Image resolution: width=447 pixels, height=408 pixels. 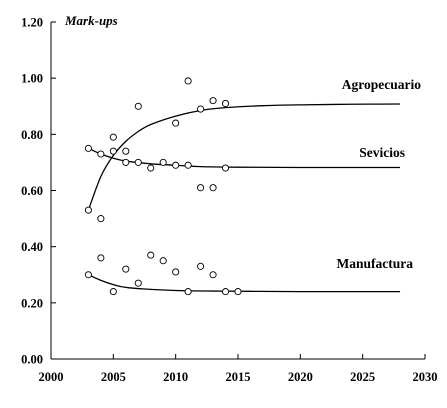 What do you see at coordinates (113, 377) in the screenshot?
I see `x-tick-label: 2005` at bounding box center [113, 377].